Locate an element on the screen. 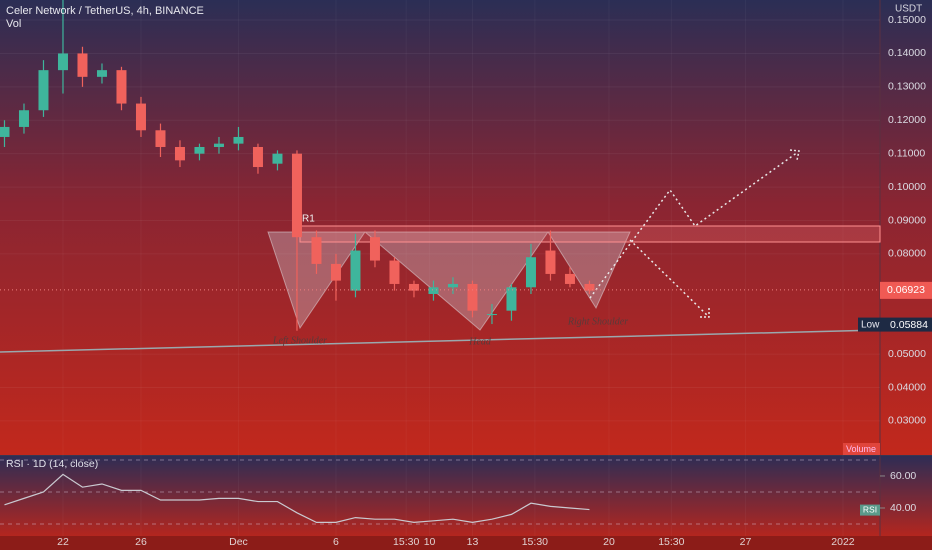 The image size is (932, 550). volume-badge-label: Volume is located at coordinates (861, 449).